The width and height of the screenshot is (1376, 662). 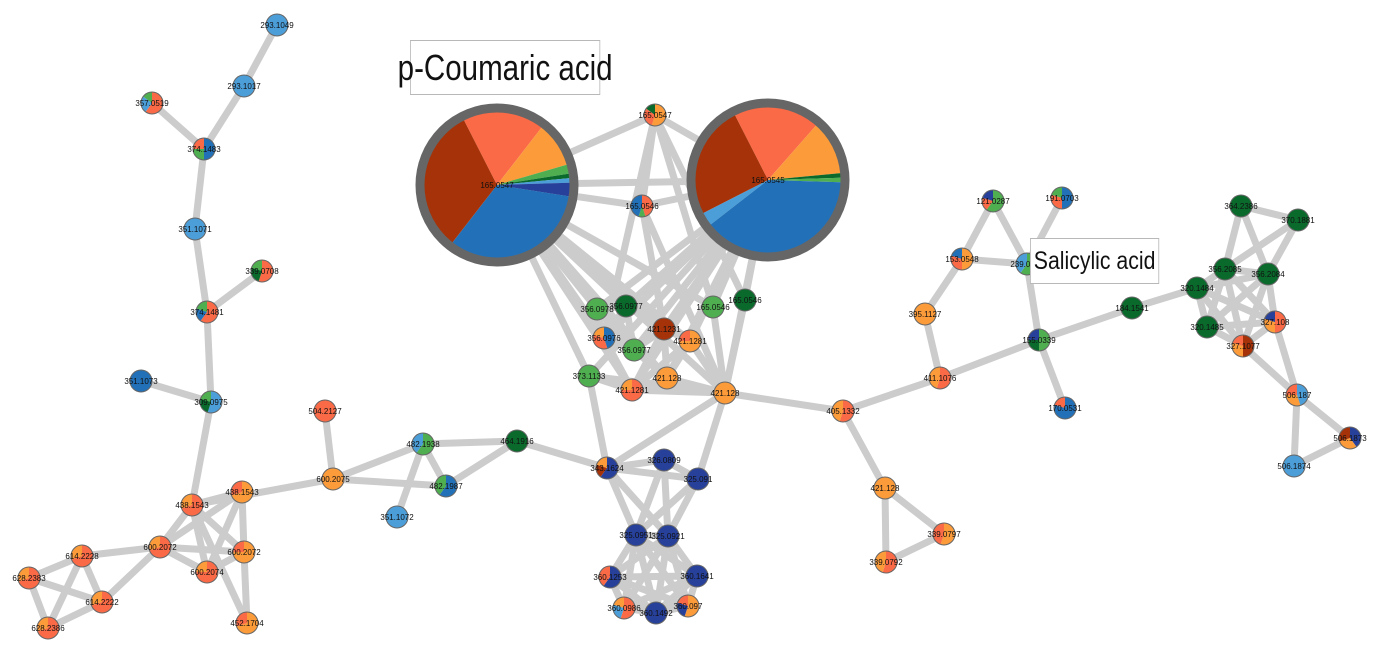 What do you see at coordinates (944, 534) in the screenshot?
I see `network-node: 339.0797` at bounding box center [944, 534].